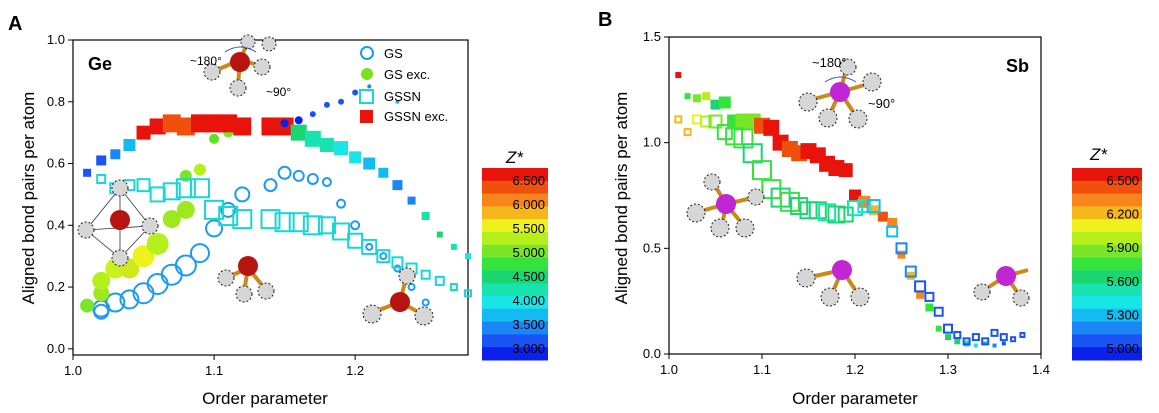 Image resolution: width=1159 pixels, height=413 pixels. Describe the element at coordinates (1122, 281) in the screenshot. I see `colorbar-label: 5.600` at that location.